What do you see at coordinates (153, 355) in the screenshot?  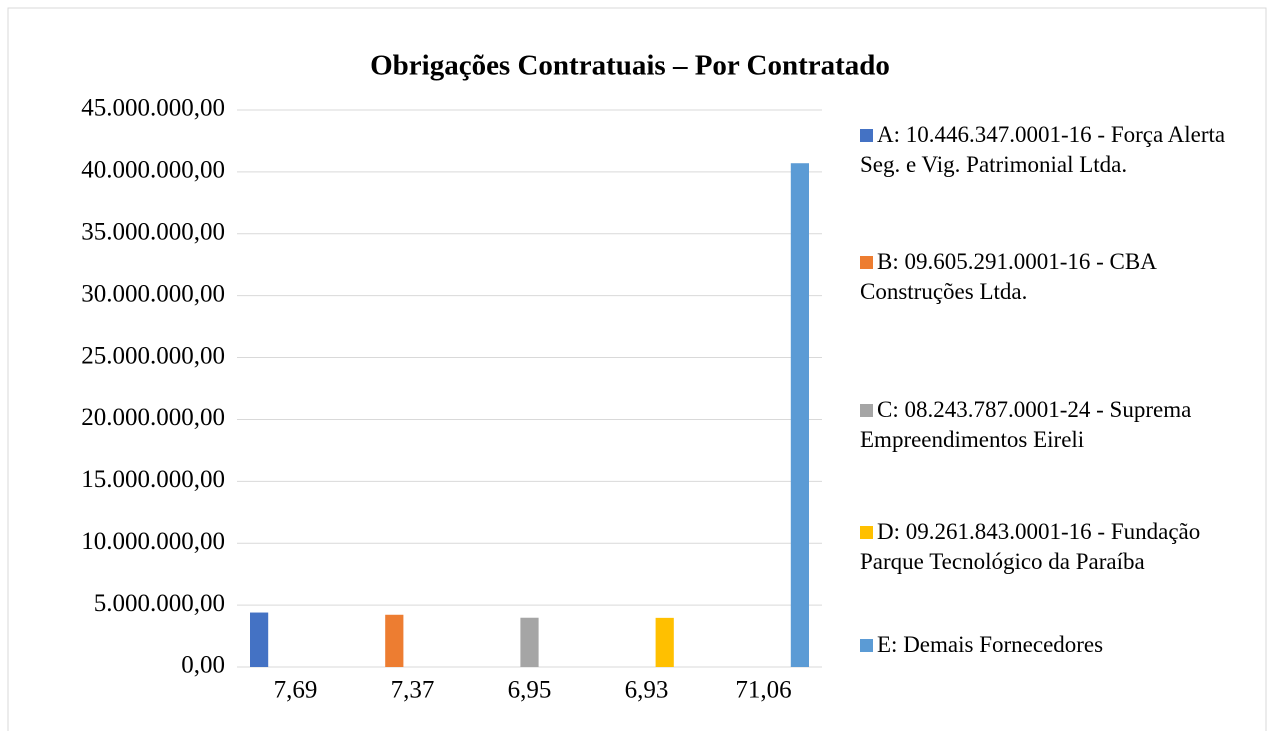 I see `y-tick-label: 25.000.000,00` at bounding box center [153, 355].